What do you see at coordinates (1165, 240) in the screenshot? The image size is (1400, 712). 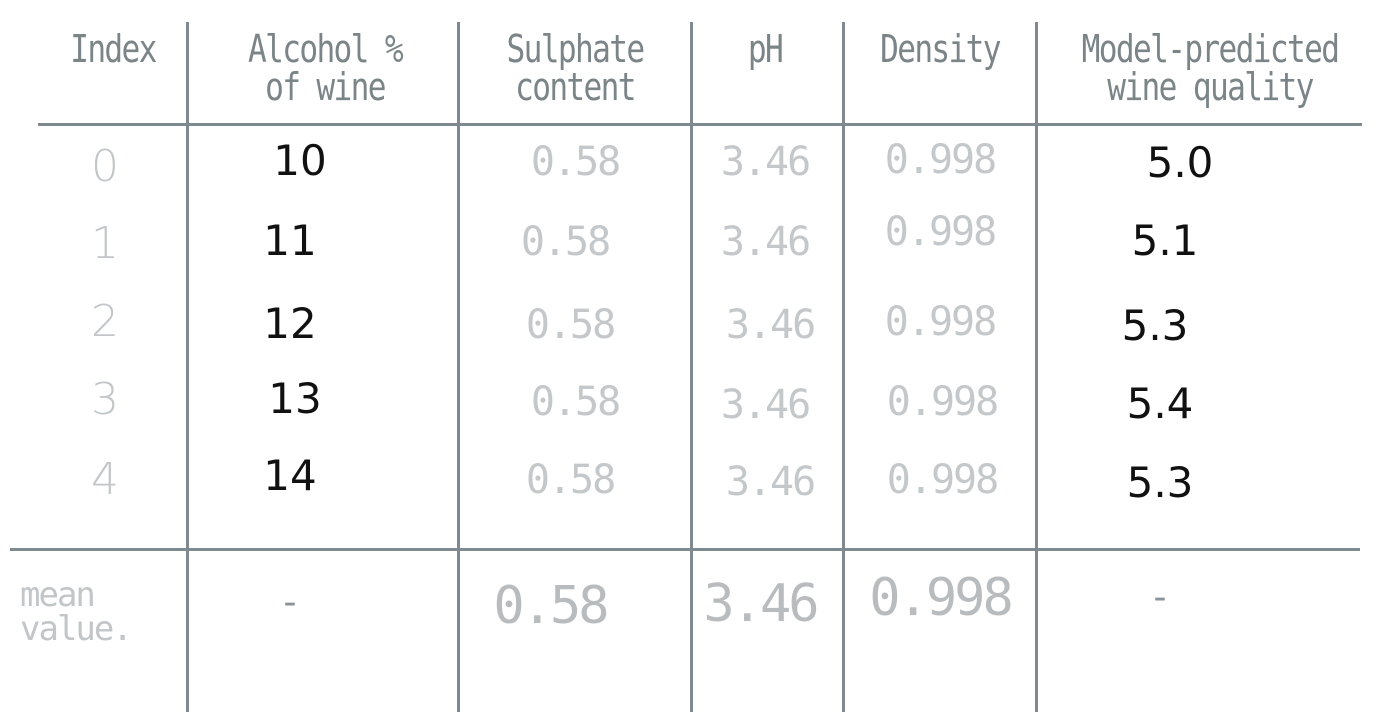 I see `table-cell-quality: 5.1` at bounding box center [1165, 240].